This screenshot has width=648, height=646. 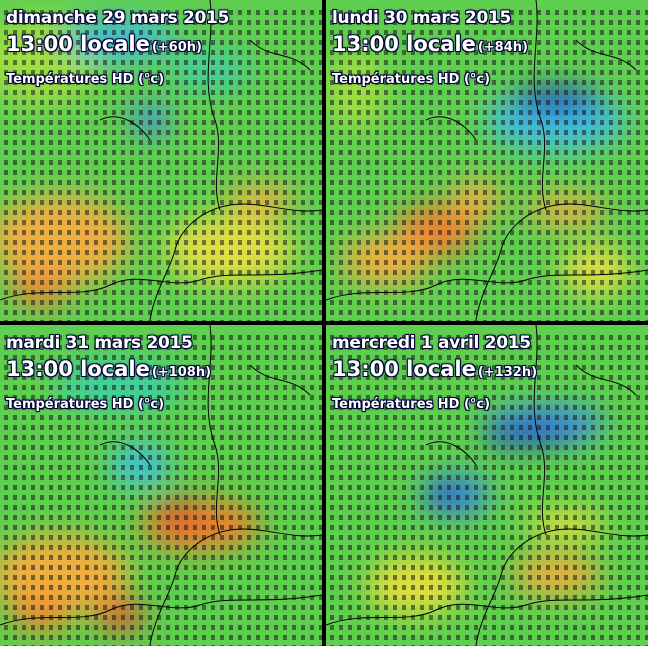 I want to click on forecast-offset: (+132h), so click(x=507, y=372).